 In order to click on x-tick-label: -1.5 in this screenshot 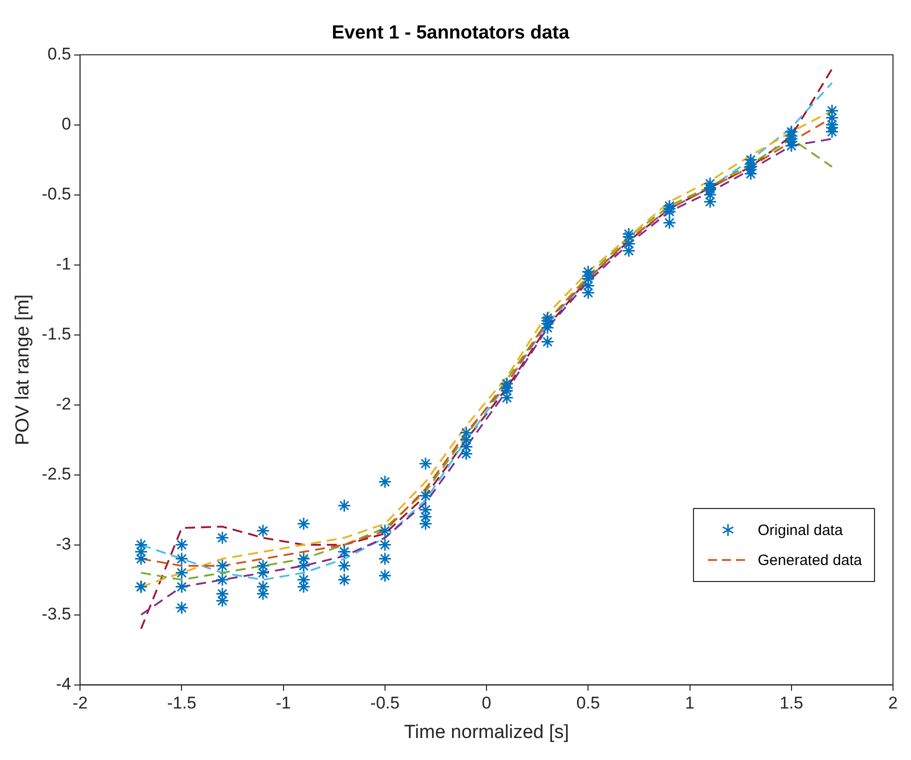, I will do `click(181, 703)`.